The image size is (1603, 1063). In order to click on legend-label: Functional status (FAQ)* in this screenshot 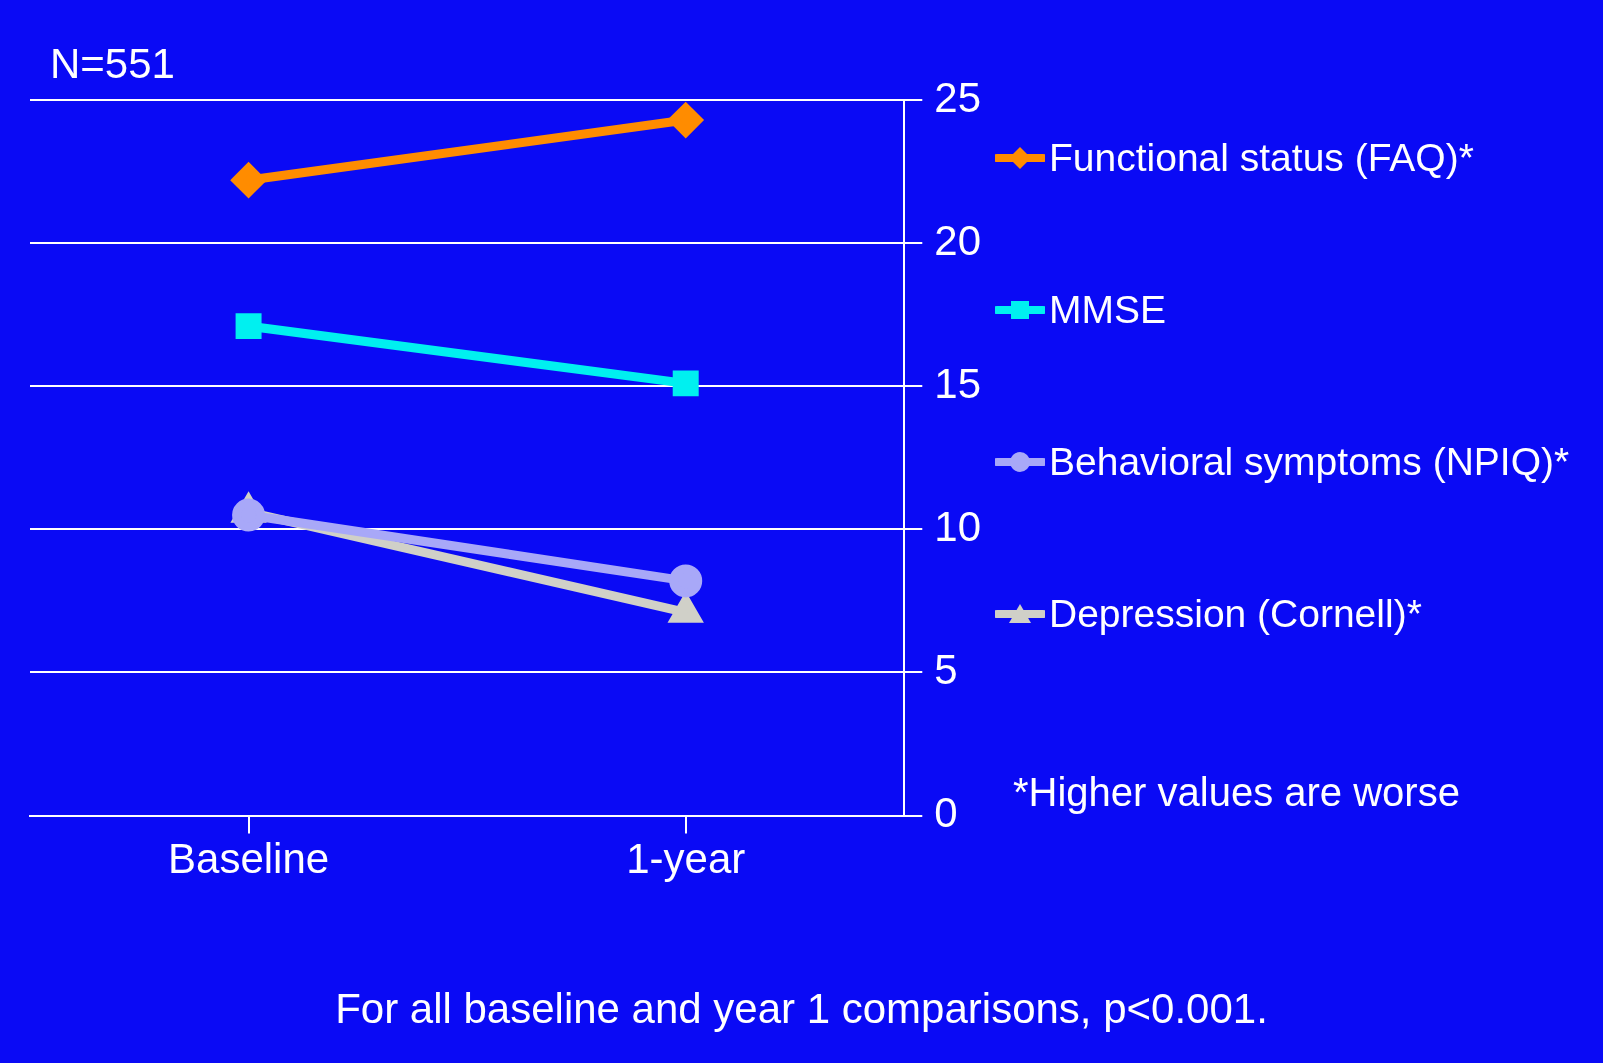, I will do `click(1261, 158)`.